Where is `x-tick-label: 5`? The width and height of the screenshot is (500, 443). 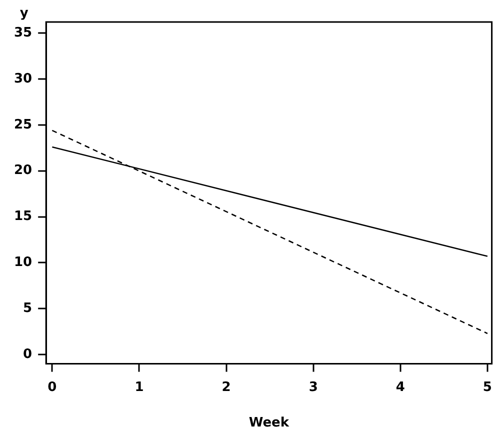
x-tick-label: 5 is located at coordinates (487, 387).